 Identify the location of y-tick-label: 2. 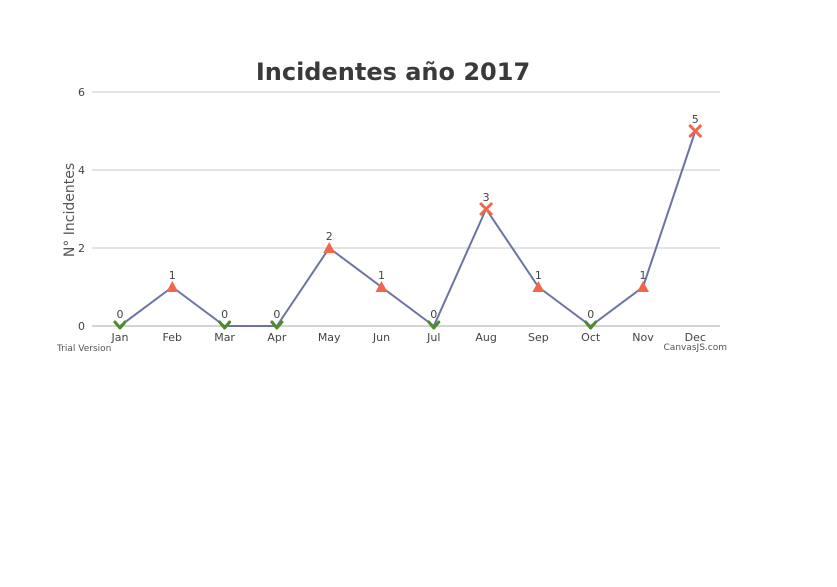
(81, 248).